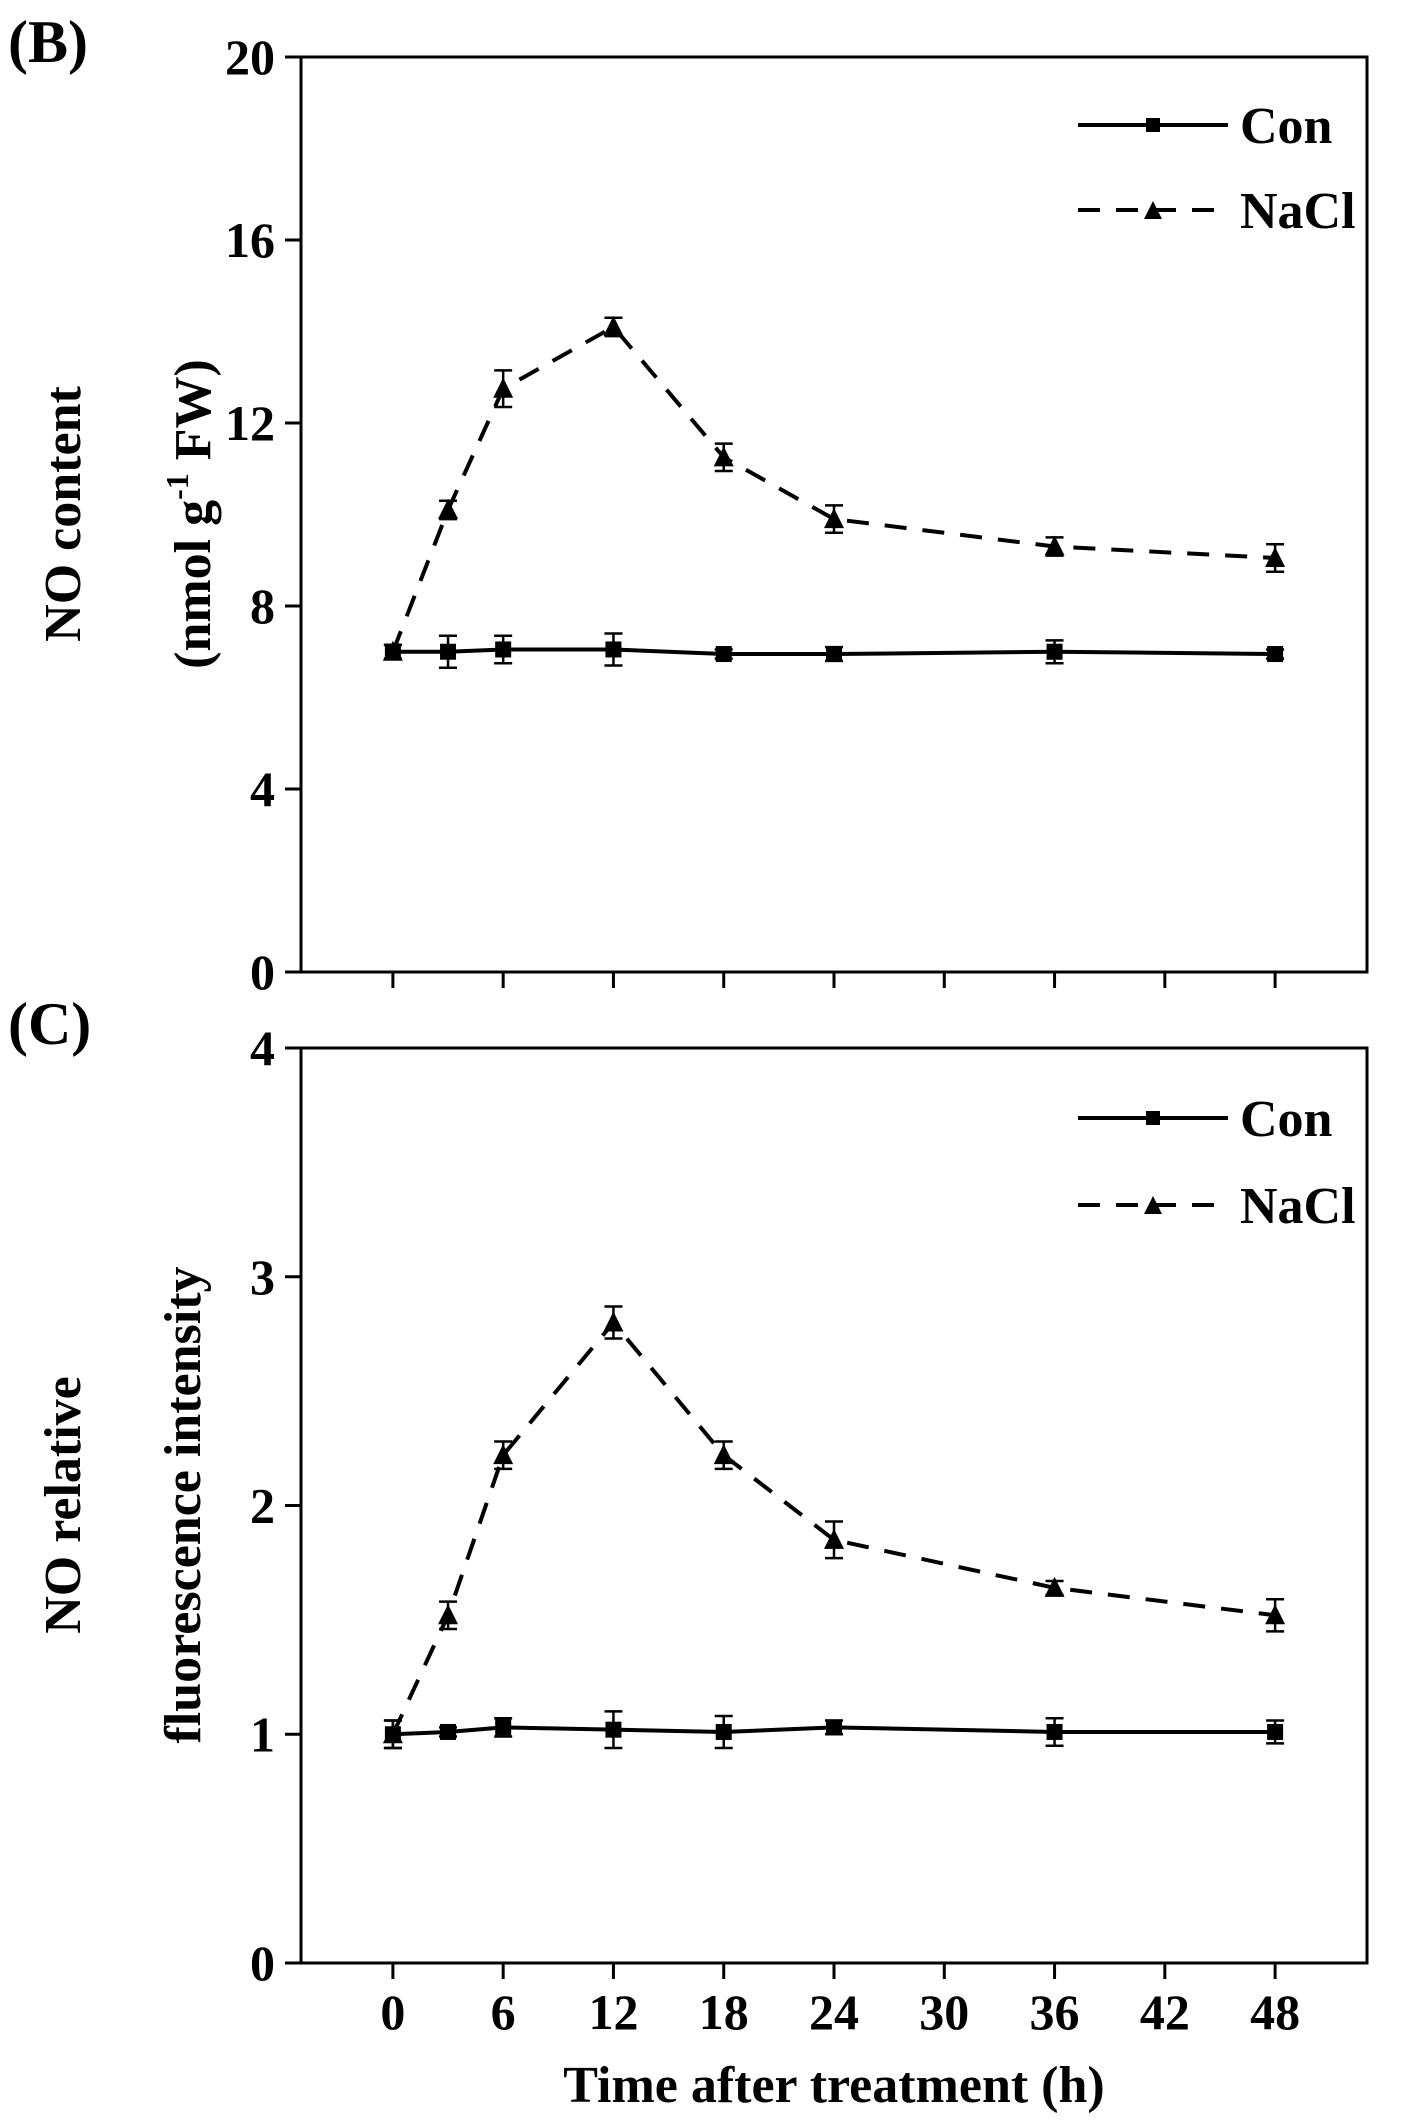 The height and width of the screenshot is (2120, 1423). I want to click on x-tick-label-c: 12, so click(613, 2012).